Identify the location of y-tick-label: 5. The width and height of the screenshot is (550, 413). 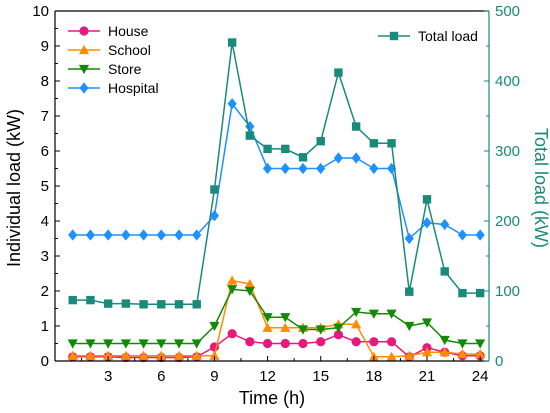
(45, 186).